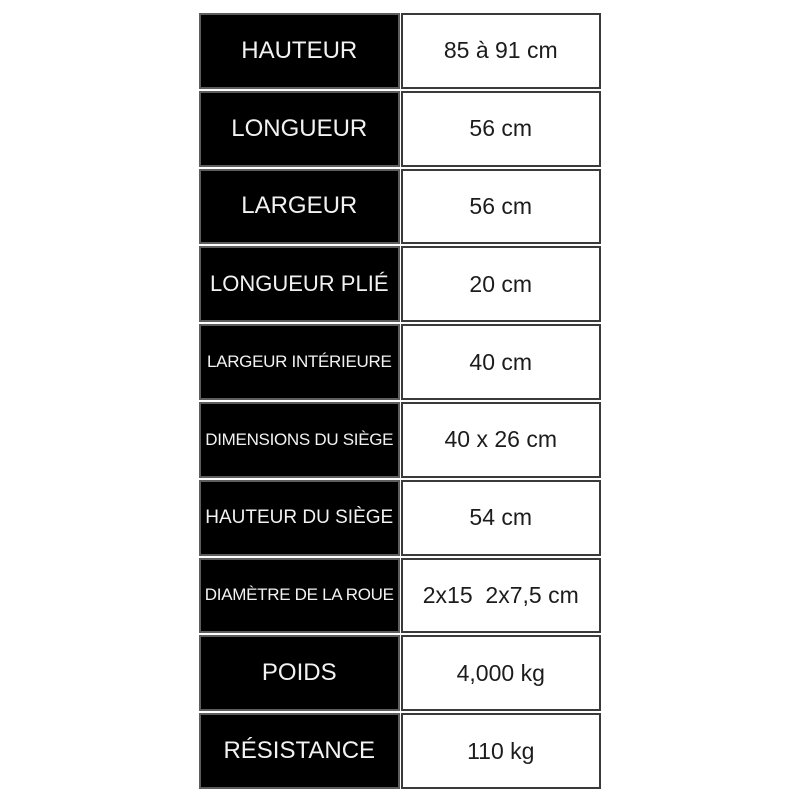  Describe the element at coordinates (299, 751) in the screenshot. I see `spec-label-cell: RÉSISTANCE` at that location.